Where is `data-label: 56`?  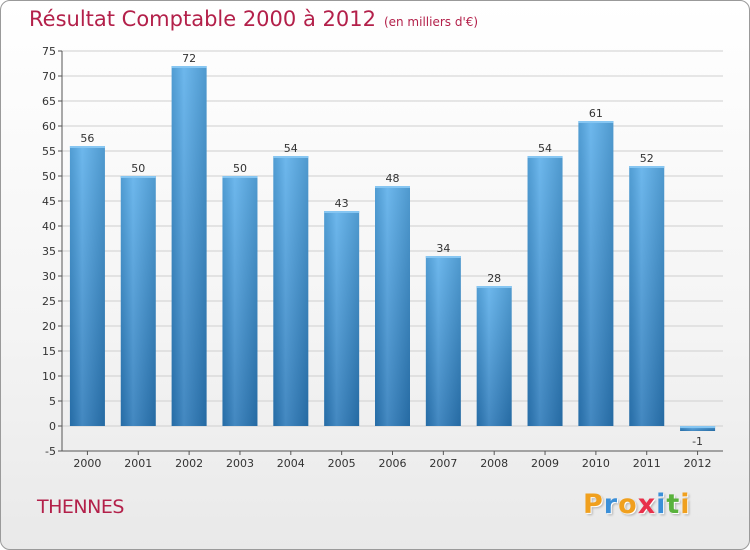 data-label: 56 is located at coordinates (87, 138).